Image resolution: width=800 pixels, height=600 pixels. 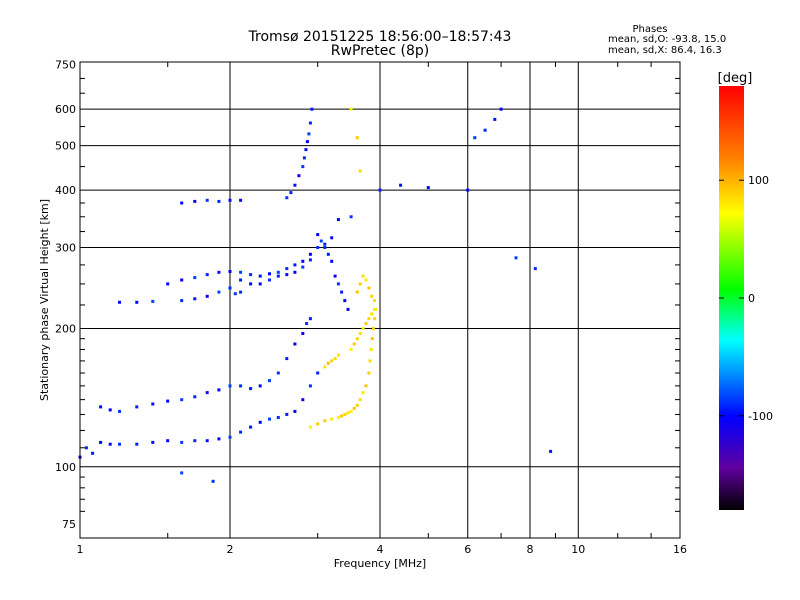 I want to click on stats-heading: Phases, so click(x=649, y=29).